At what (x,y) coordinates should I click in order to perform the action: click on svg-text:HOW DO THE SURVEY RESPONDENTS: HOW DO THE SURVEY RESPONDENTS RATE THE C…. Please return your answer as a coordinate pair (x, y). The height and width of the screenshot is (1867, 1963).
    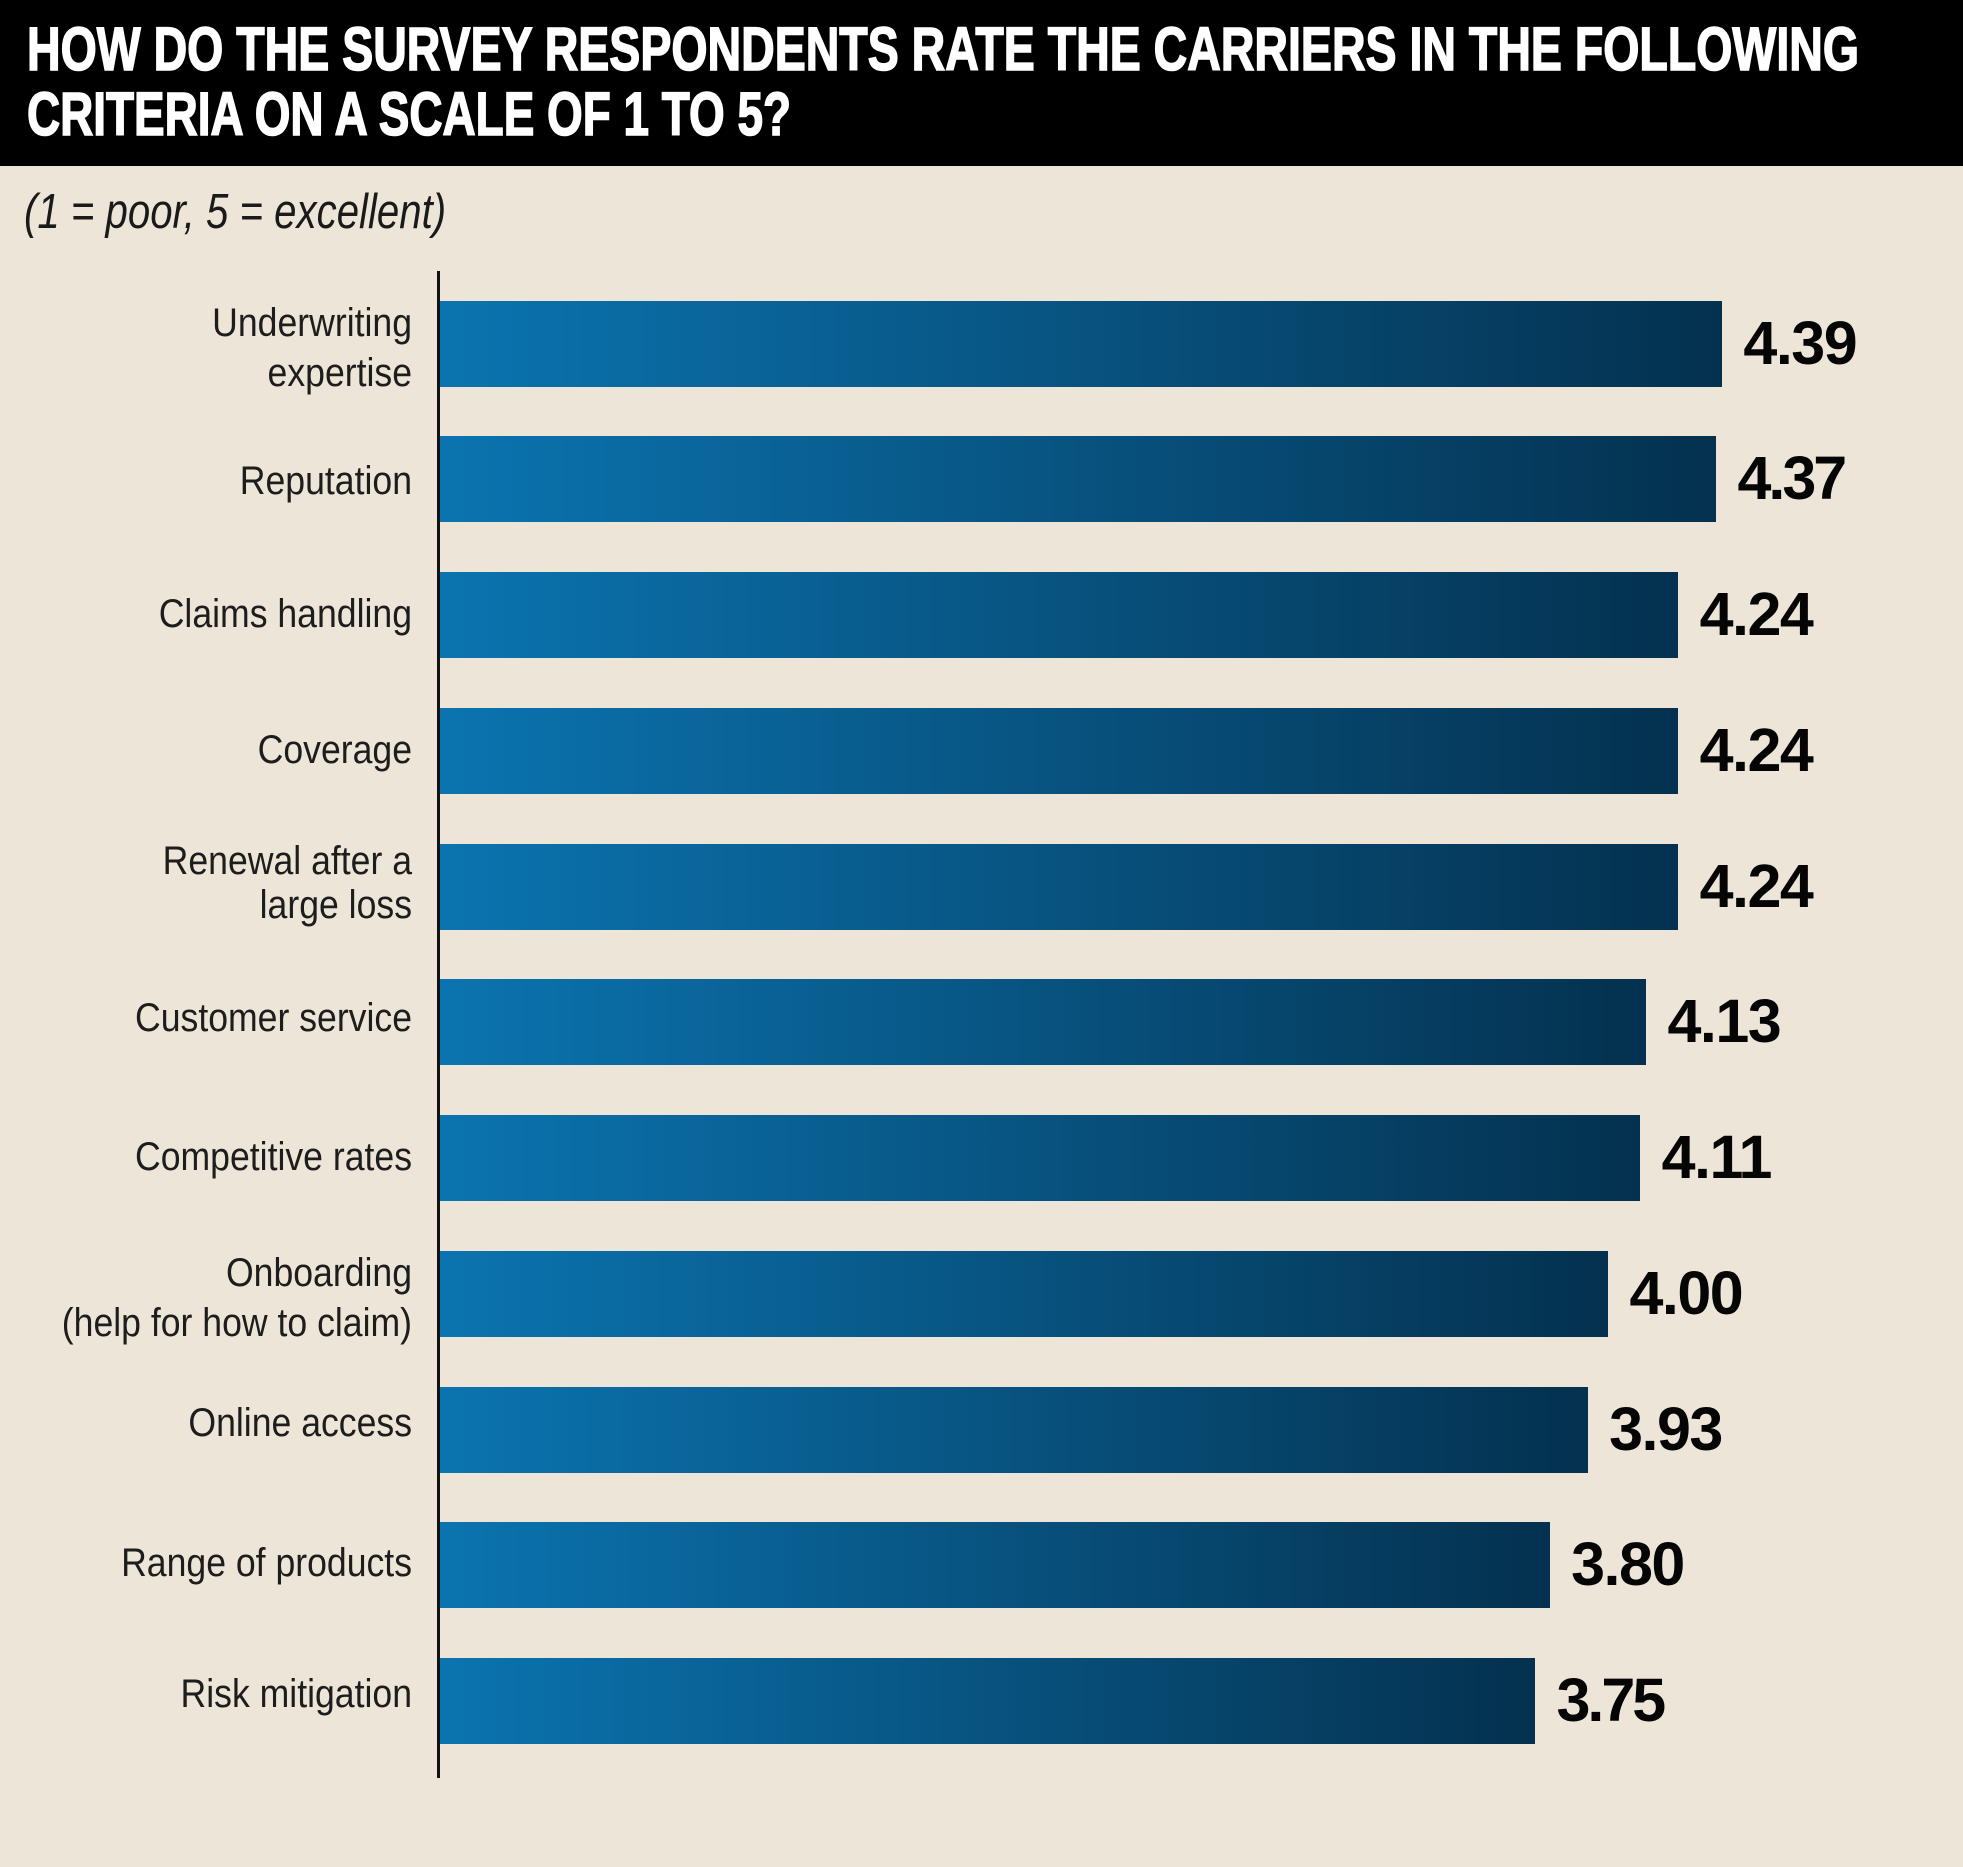
    Looking at the image, I should click on (943, 49).